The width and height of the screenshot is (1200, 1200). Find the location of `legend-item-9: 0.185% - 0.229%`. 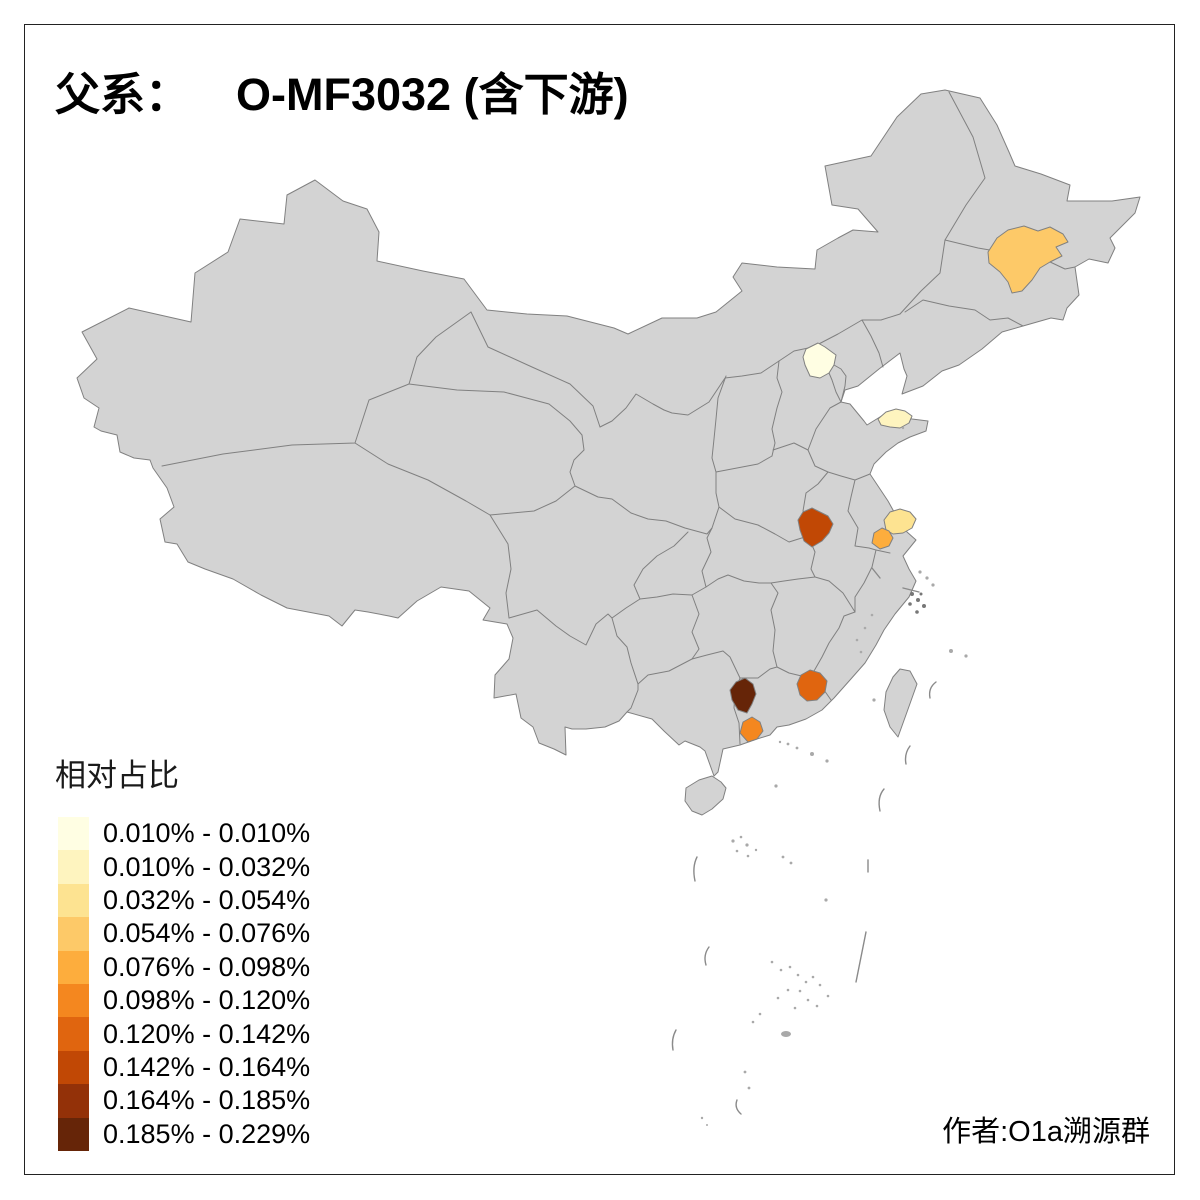

legend-item-9: 0.185% - 0.229% is located at coordinates (184, 1134).